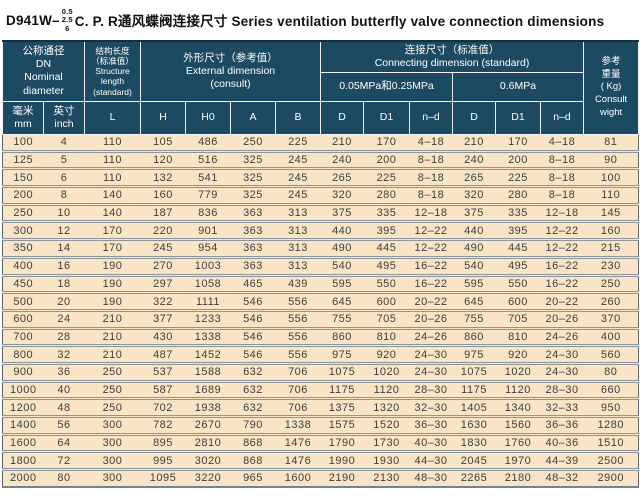 This screenshot has height=500, width=640. I want to click on table-cell: 779, so click(208, 196).